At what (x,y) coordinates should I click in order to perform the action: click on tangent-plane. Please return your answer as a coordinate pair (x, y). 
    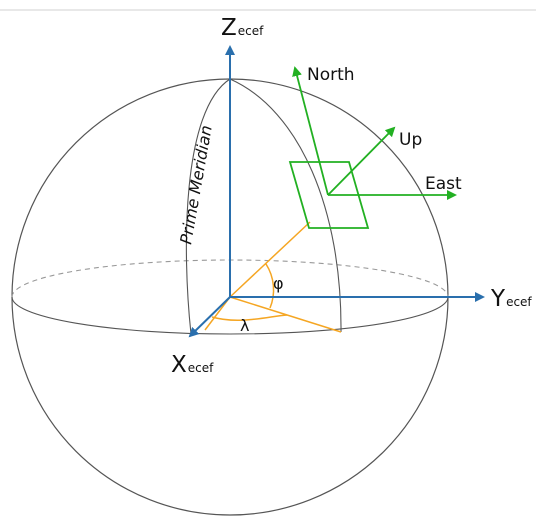
    Looking at the image, I should click on (329, 195).